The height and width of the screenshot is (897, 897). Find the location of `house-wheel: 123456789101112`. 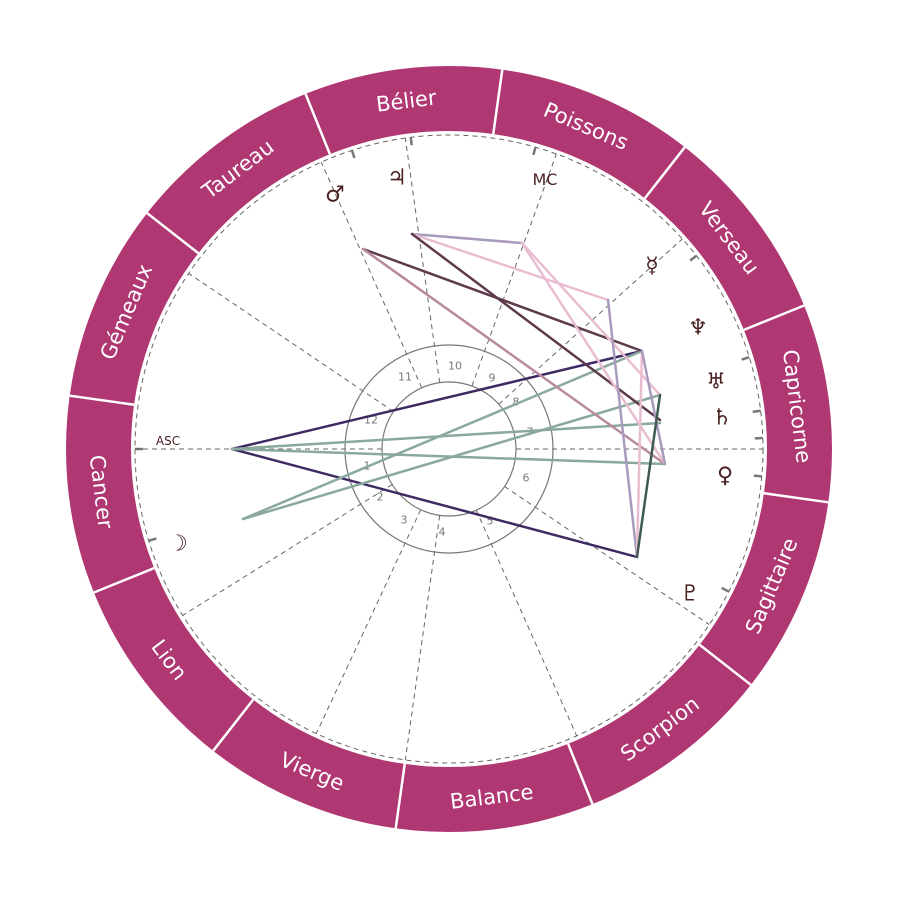

house-wheel: 123456789101112 is located at coordinates (449, 449).